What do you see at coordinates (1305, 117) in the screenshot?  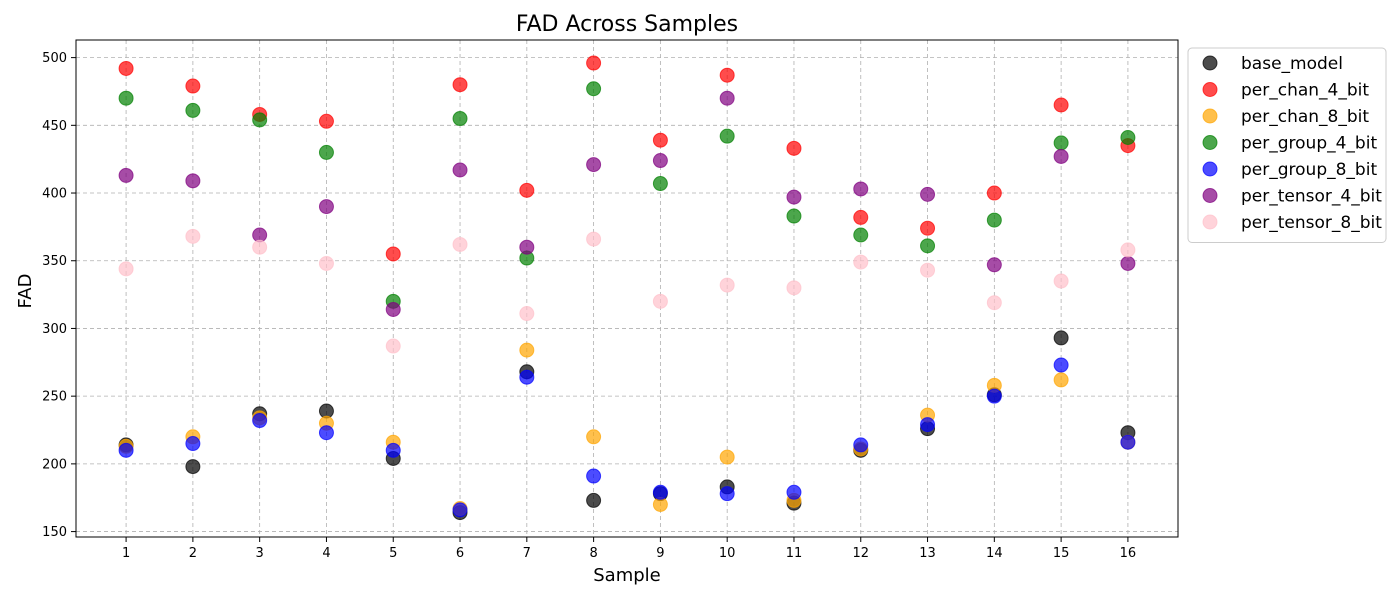 I see `legend-label: per_chan_8_bit` at bounding box center [1305, 117].